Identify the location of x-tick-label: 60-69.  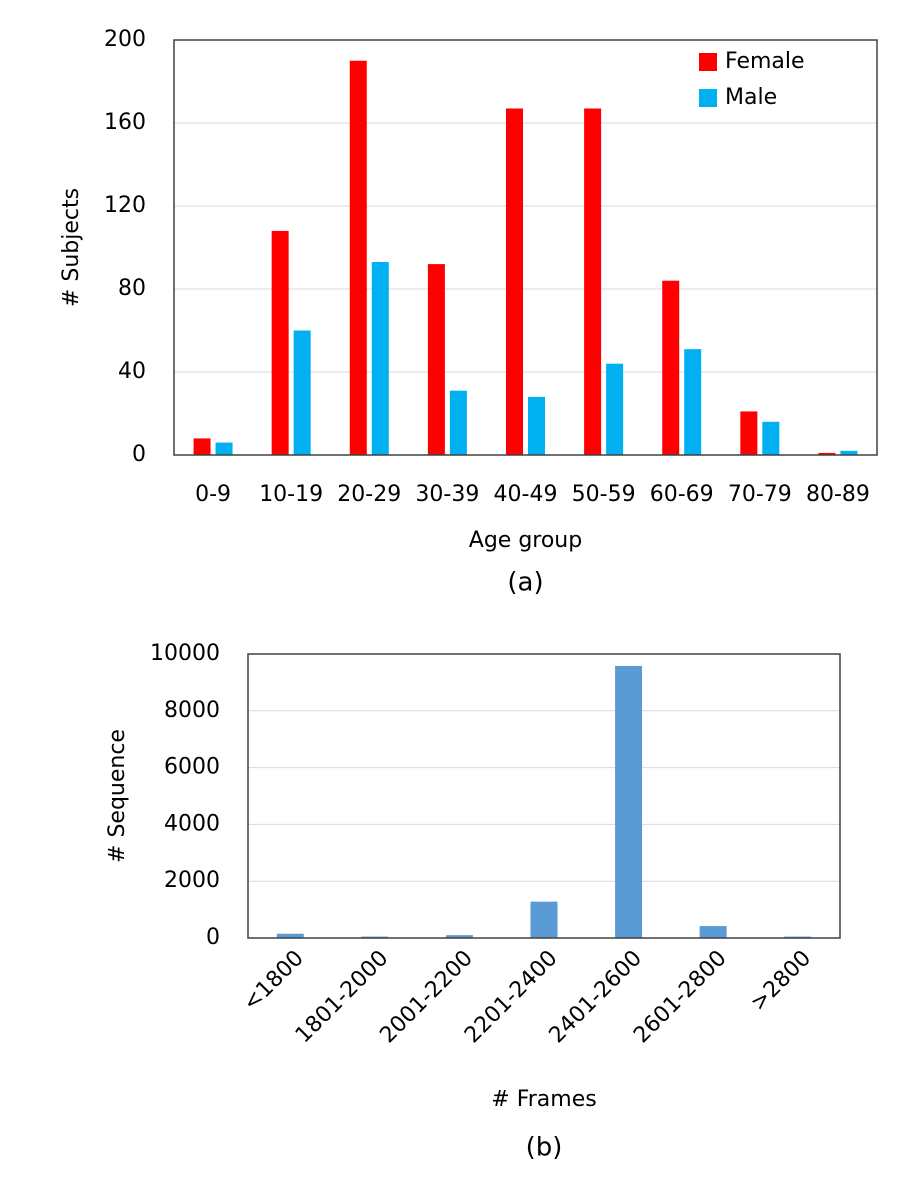
(682, 494).